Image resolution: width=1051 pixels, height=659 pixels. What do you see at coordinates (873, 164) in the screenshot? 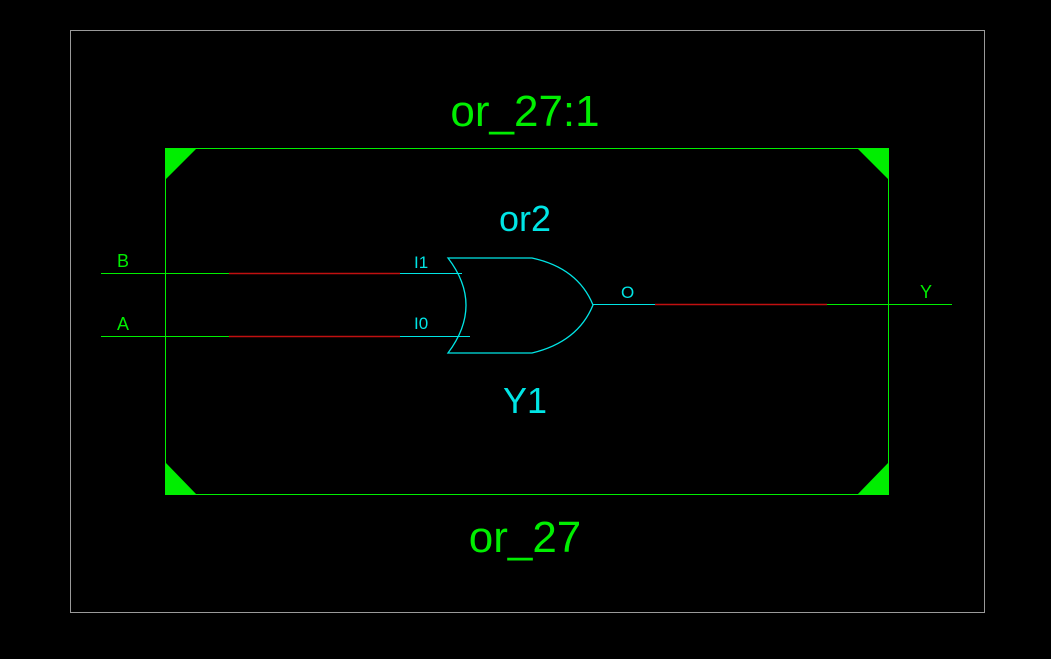
I see `corner-marker-top-right` at bounding box center [873, 164].